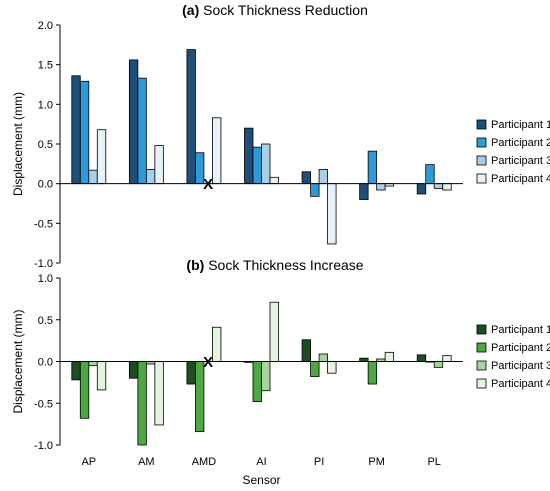  I want to click on chart-title: (a) Sock Thickness Reduction, so click(275, 10).